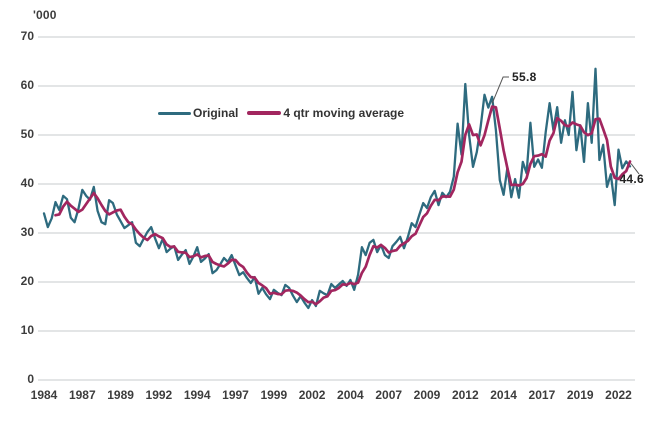 Image resolution: width=646 pixels, height=422 pixels. I want to click on x-tick-label: 1997, so click(235, 395).